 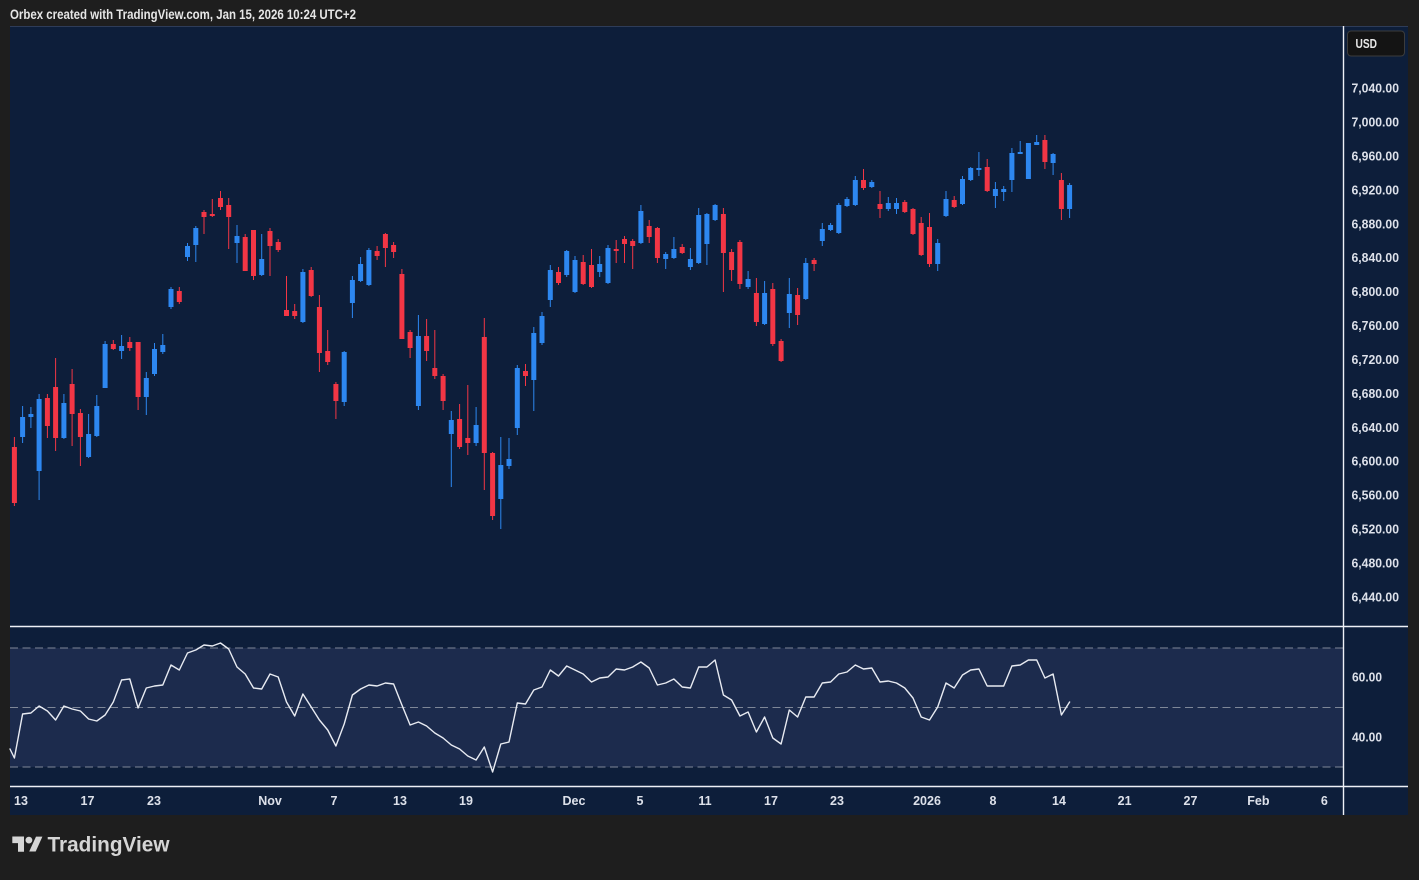 I want to click on svg-text: 7,000.00, so click(x=1376, y=122).